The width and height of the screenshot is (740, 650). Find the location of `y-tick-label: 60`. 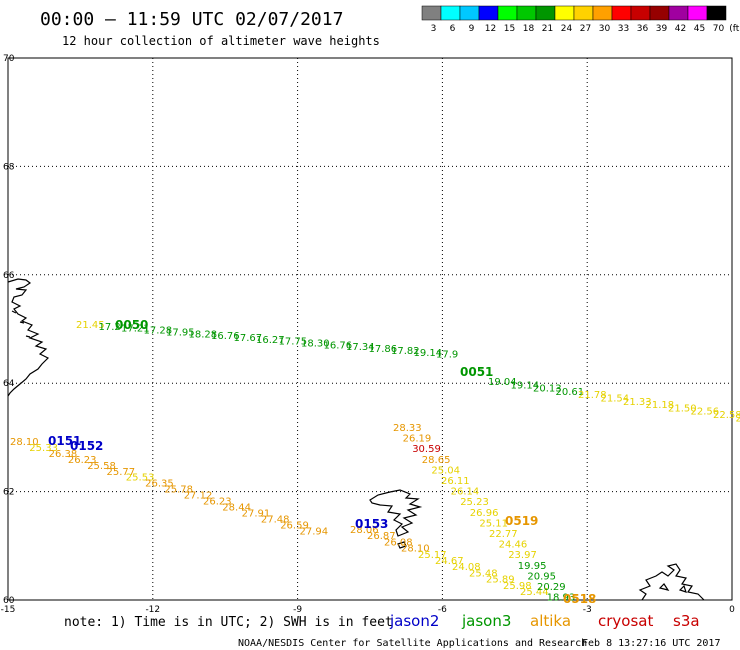

y-tick-label: 60 is located at coordinates (9, 601).